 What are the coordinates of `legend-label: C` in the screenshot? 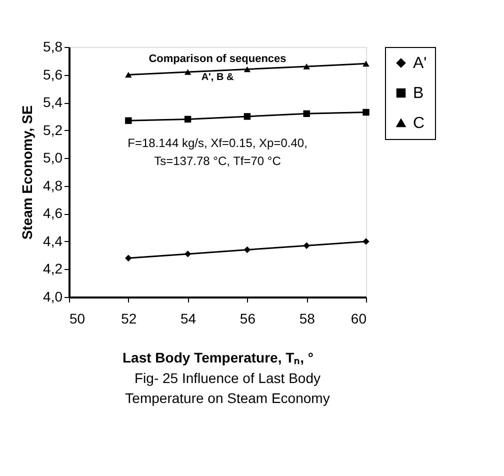 It's located at (419, 123).